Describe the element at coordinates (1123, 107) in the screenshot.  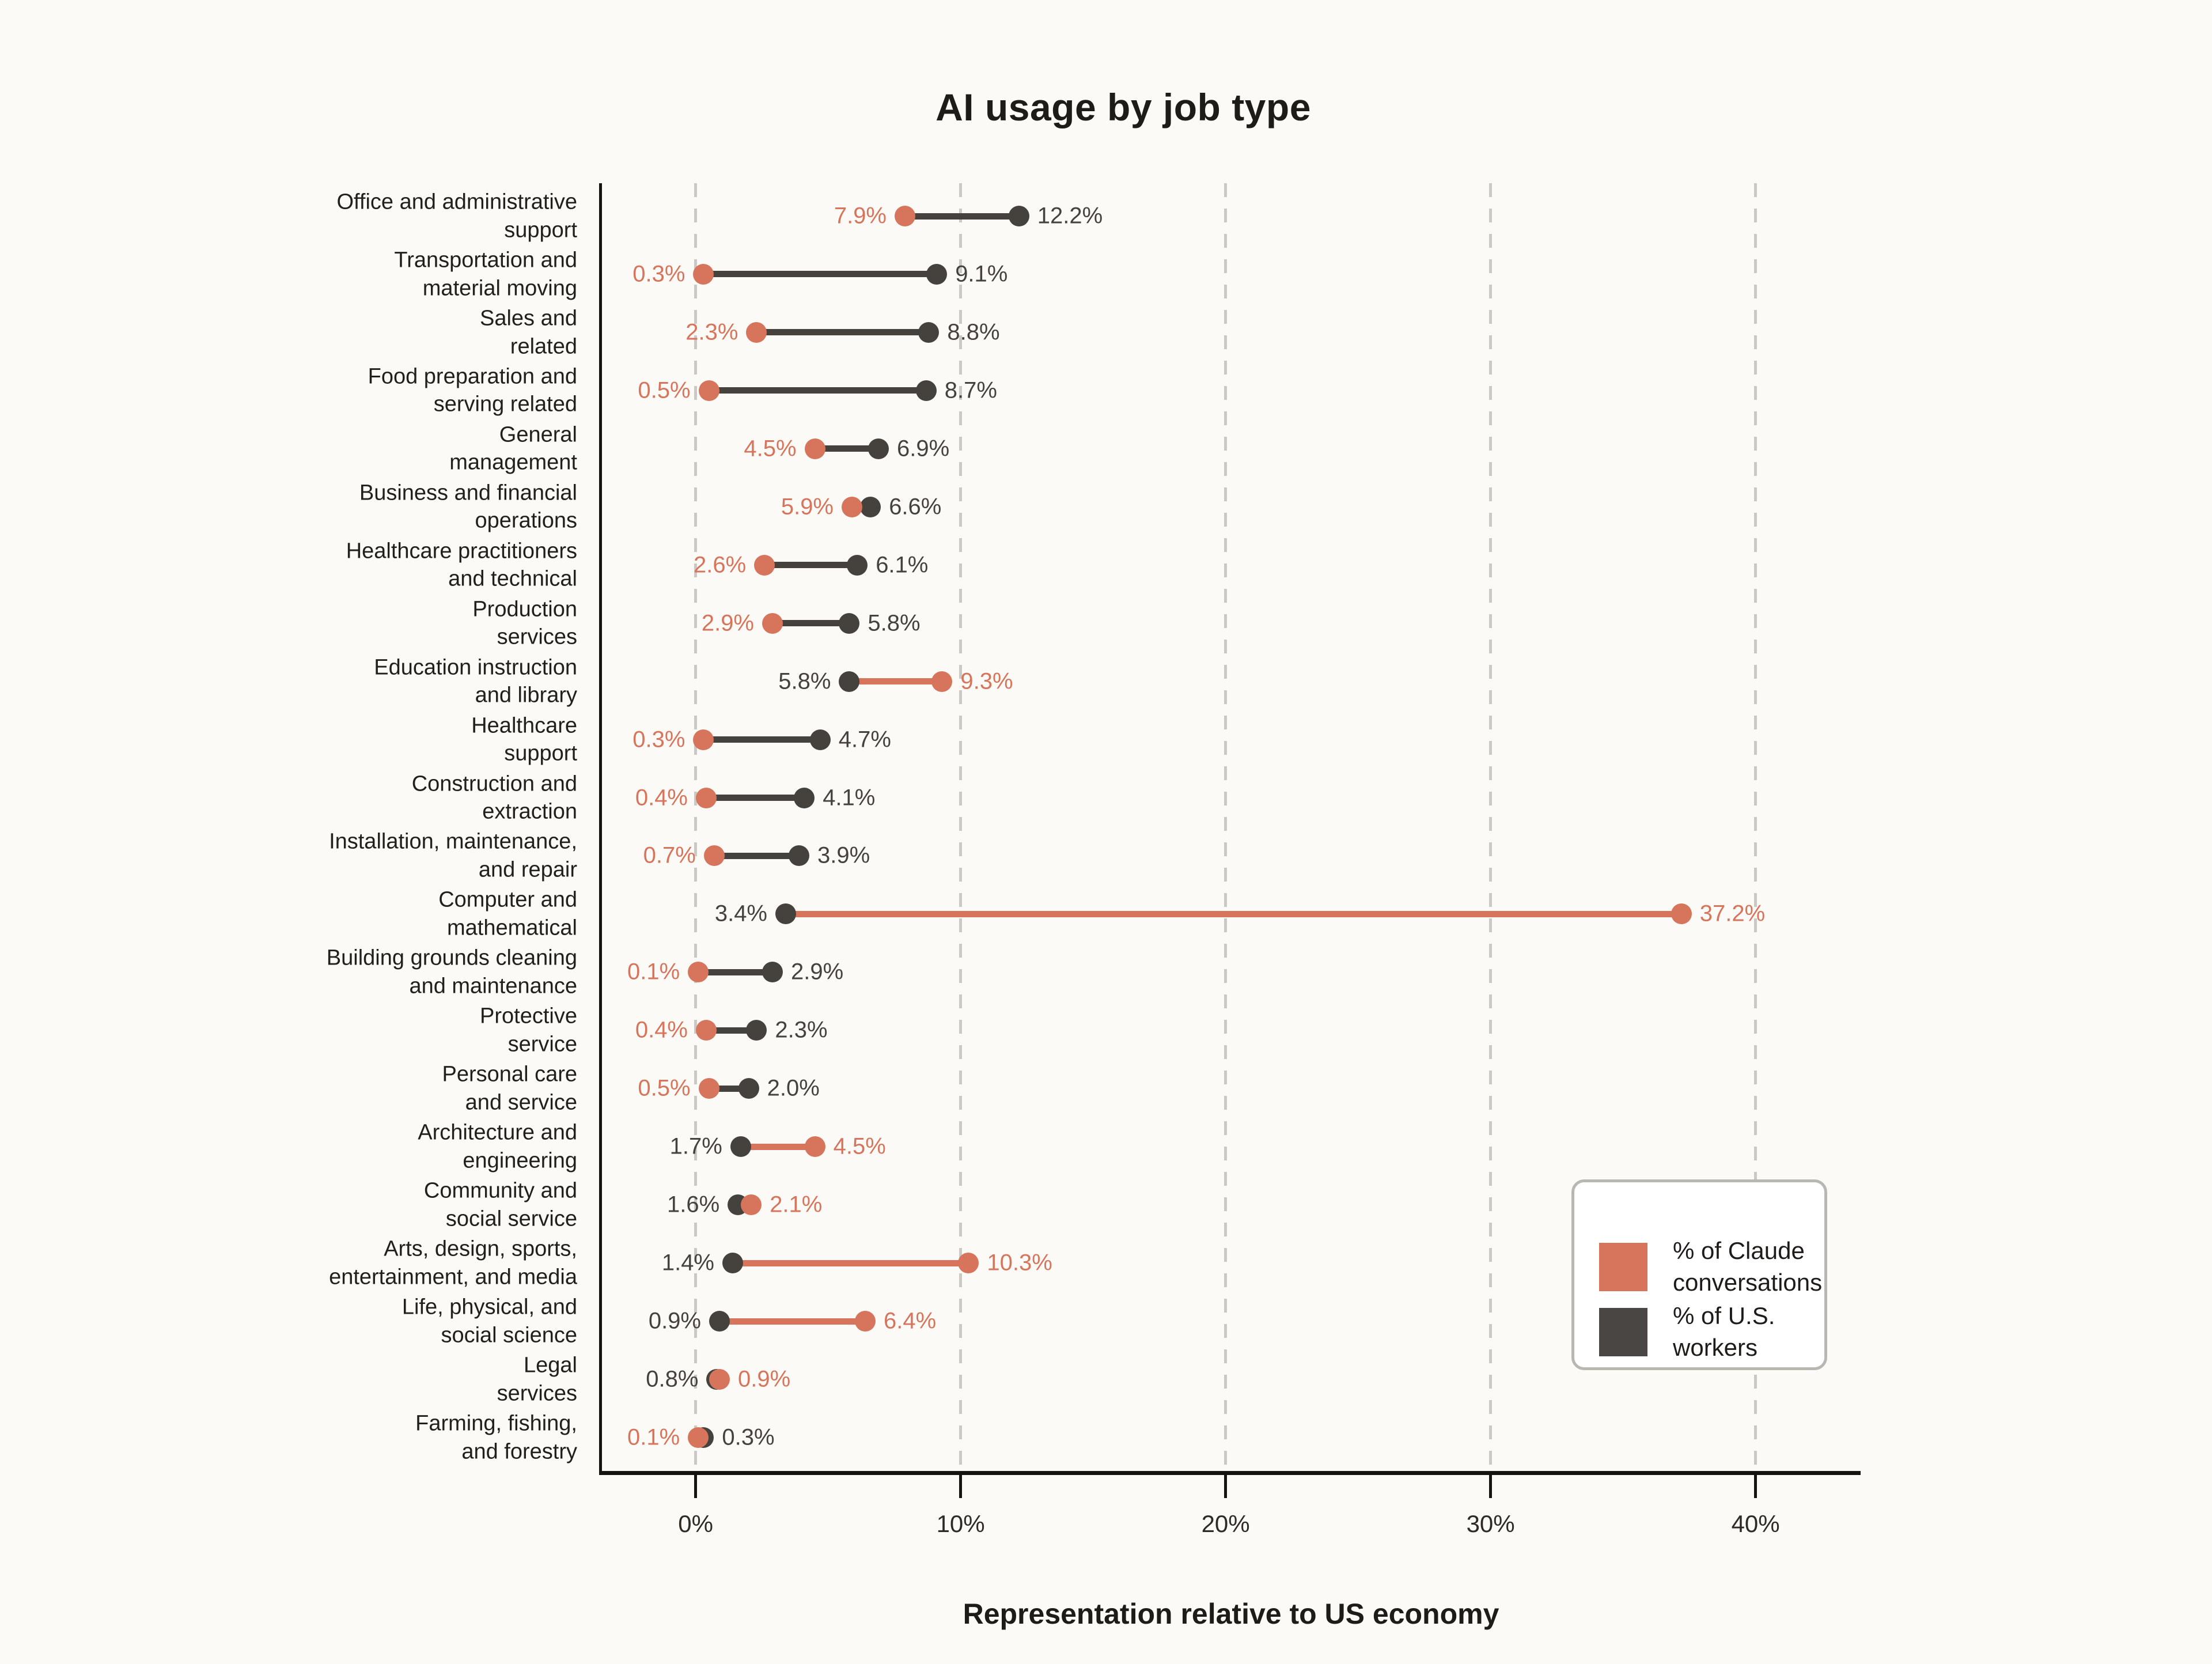
I see `chart-title: AI usage by job type` at that location.